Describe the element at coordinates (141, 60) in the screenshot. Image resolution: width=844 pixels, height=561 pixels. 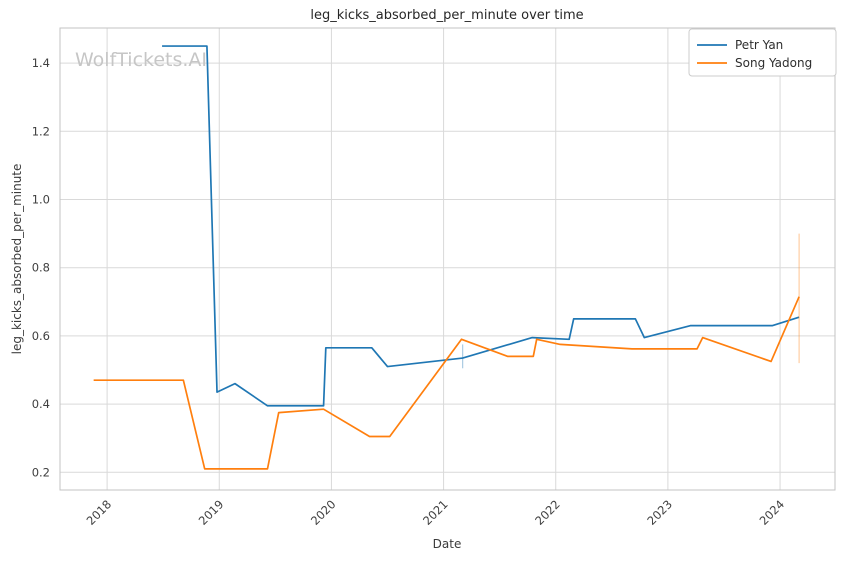
I see `watermark: WolfTickets.AI` at that location.